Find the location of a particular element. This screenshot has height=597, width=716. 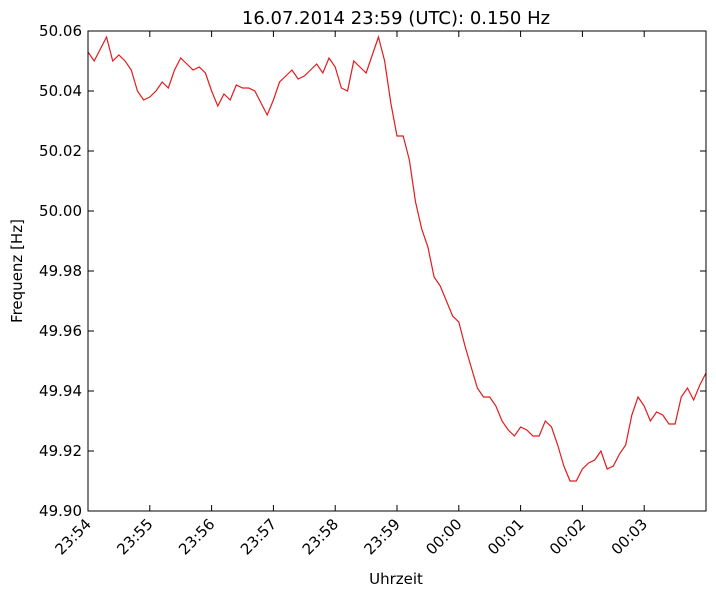

y-tick-label: 50.04 is located at coordinates (60, 91).